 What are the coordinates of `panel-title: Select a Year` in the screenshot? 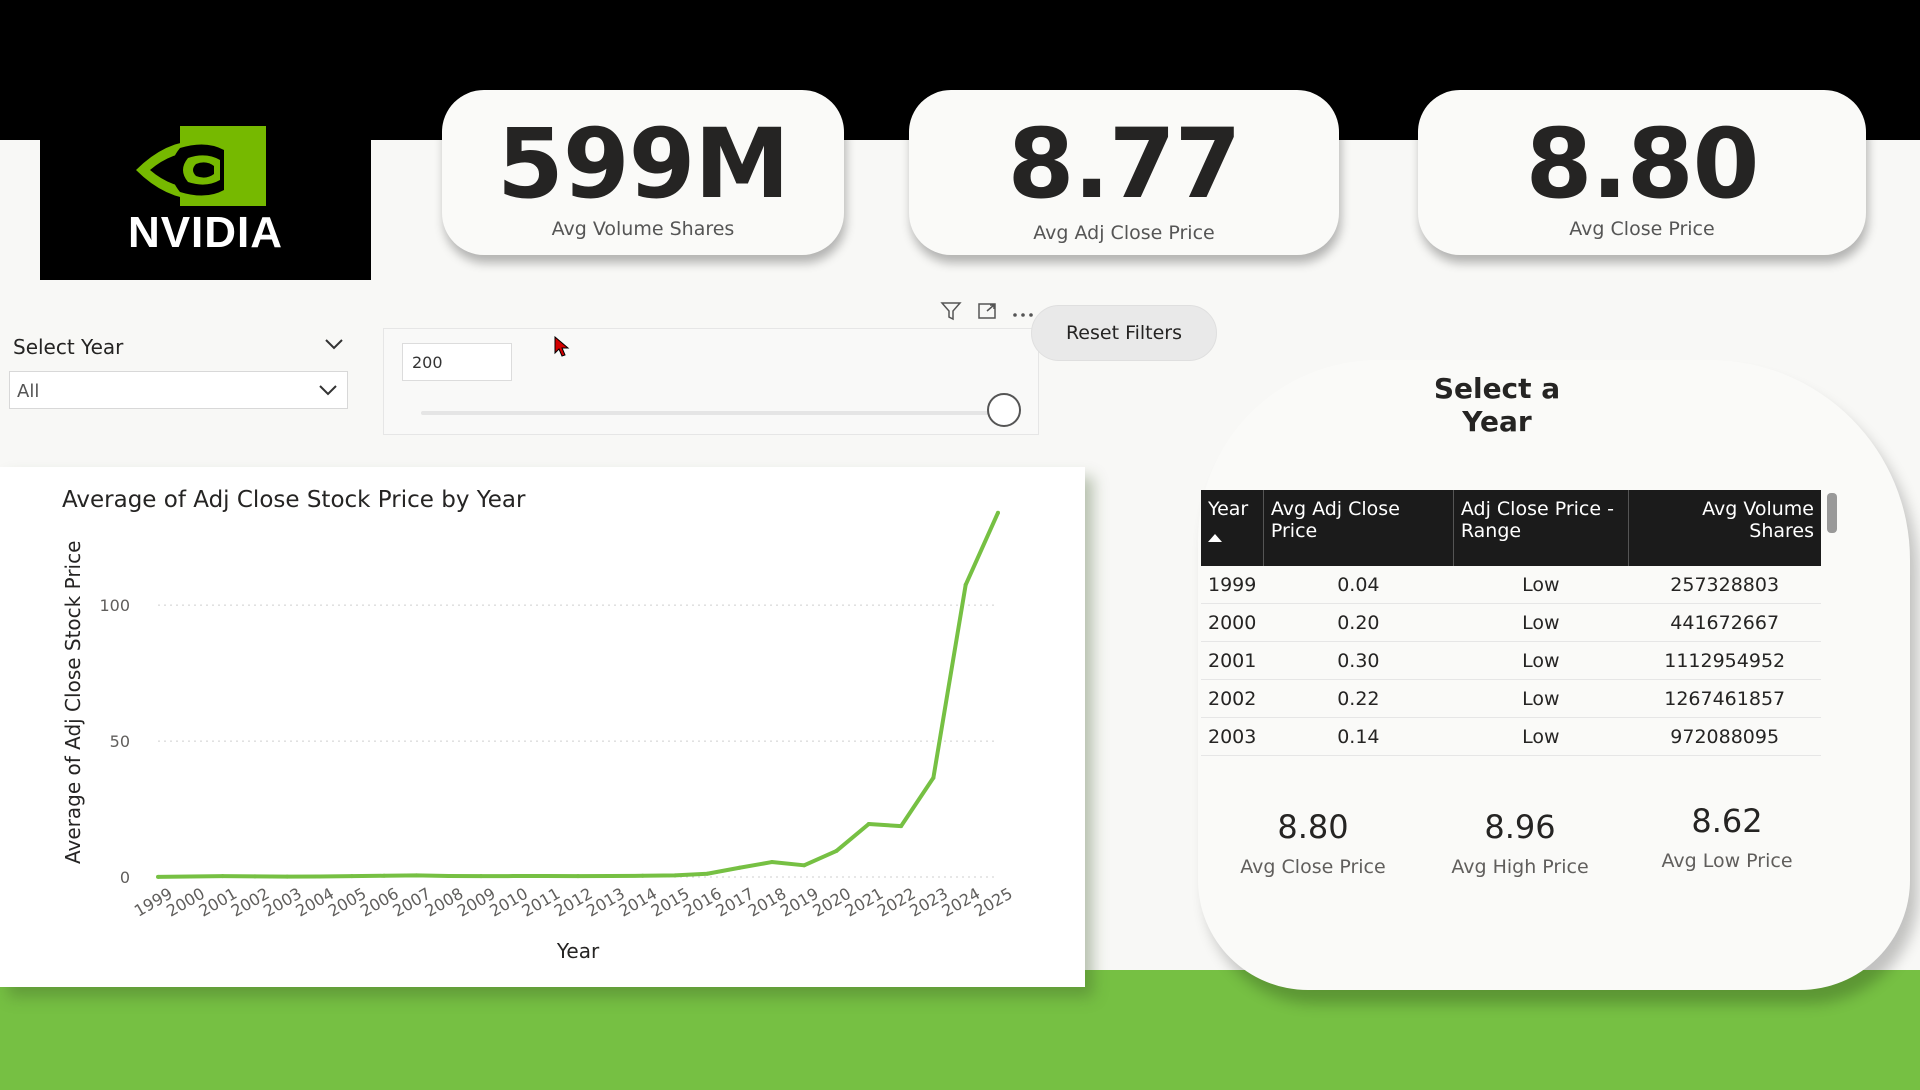 It's located at (1497, 405).